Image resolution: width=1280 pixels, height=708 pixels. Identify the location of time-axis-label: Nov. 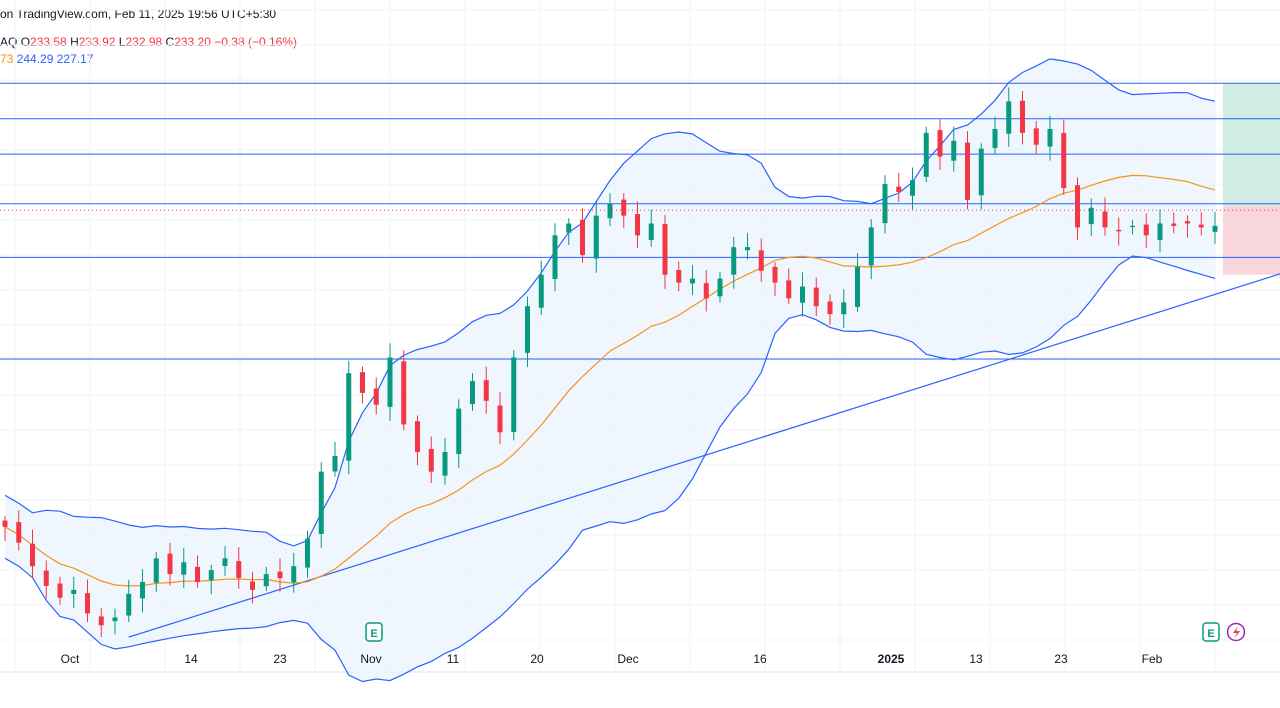
(370, 659).